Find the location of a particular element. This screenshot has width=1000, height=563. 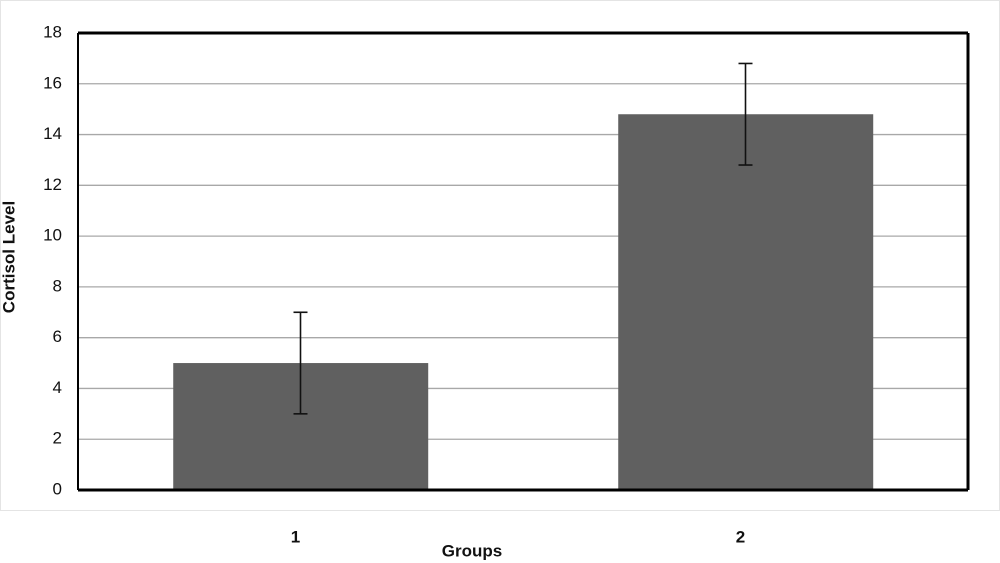

x-axis-label: Groups is located at coordinates (472, 550).